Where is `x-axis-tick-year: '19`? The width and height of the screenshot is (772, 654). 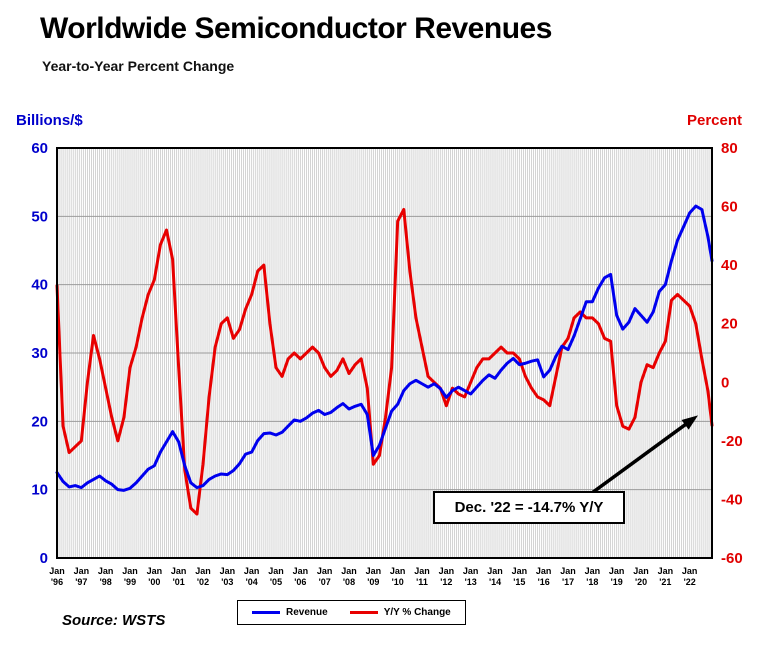 x-axis-tick-year: '19 is located at coordinates (617, 582).